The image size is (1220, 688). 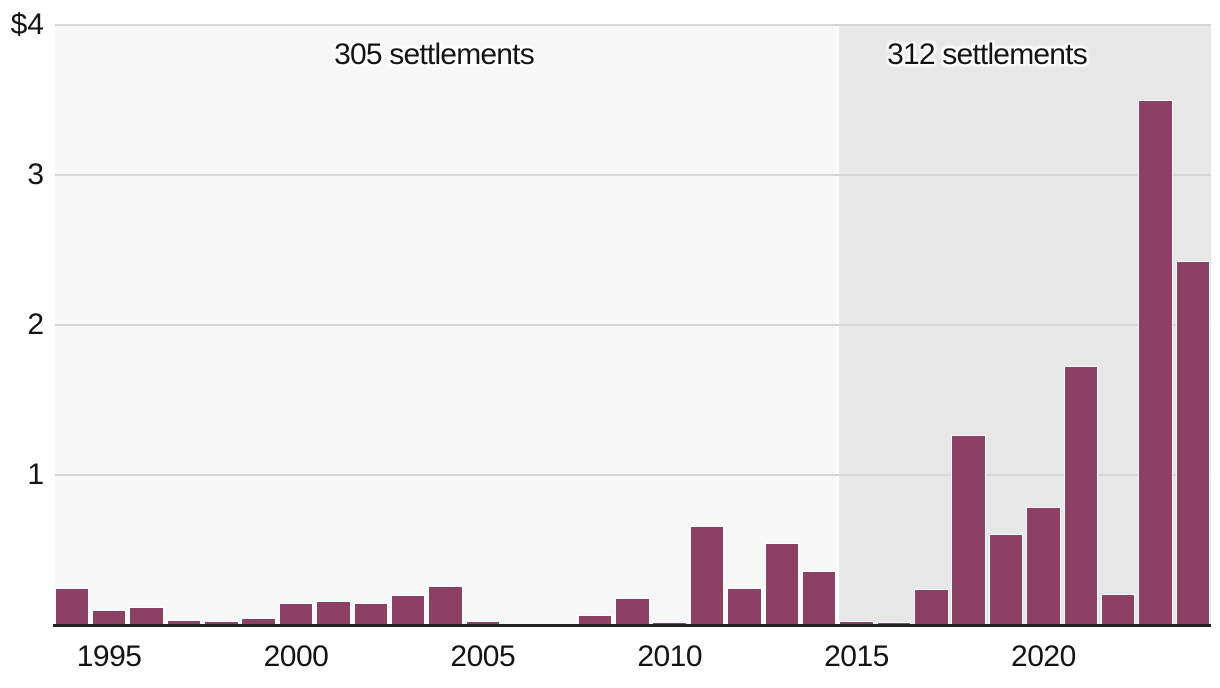 I want to click on bar-2010, so click(x=669, y=623).